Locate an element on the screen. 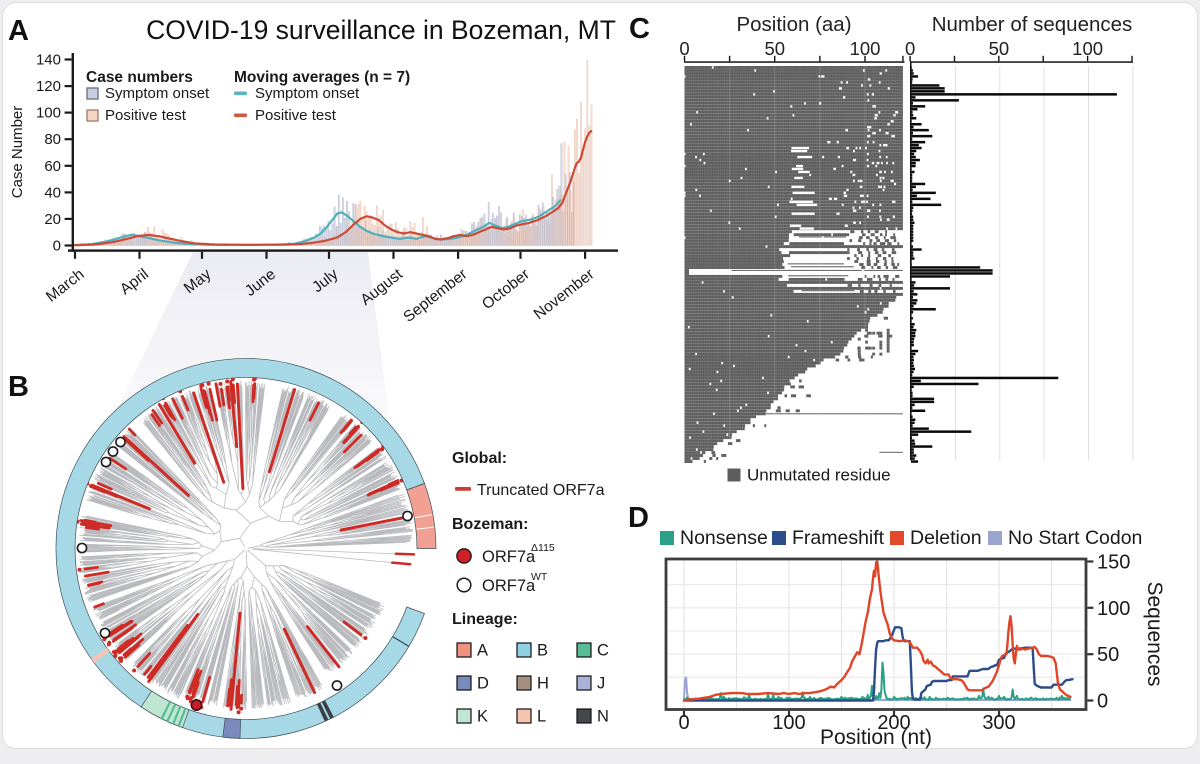 The width and height of the screenshot is (1200, 764). svg-text: October is located at coordinates (506, 289).